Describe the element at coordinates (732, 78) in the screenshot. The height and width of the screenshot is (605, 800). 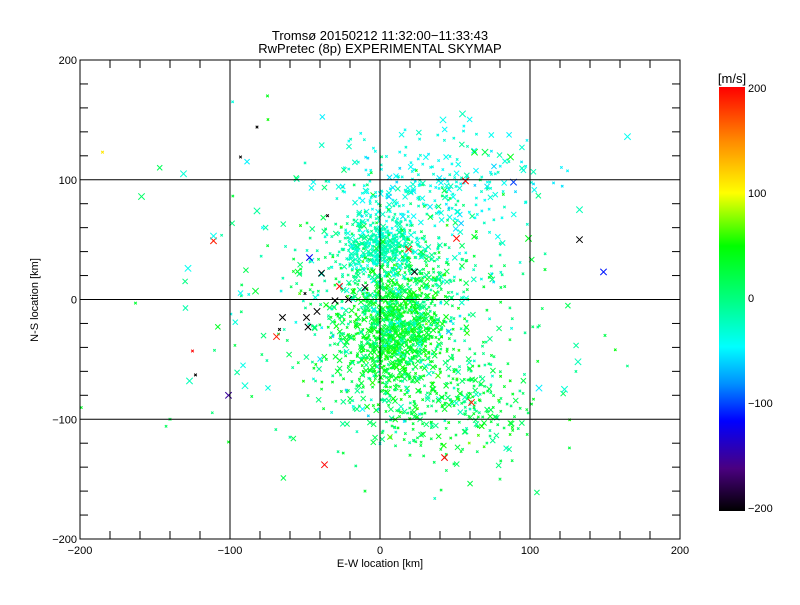
I see `colorbar-label: [m/s]` at that location.